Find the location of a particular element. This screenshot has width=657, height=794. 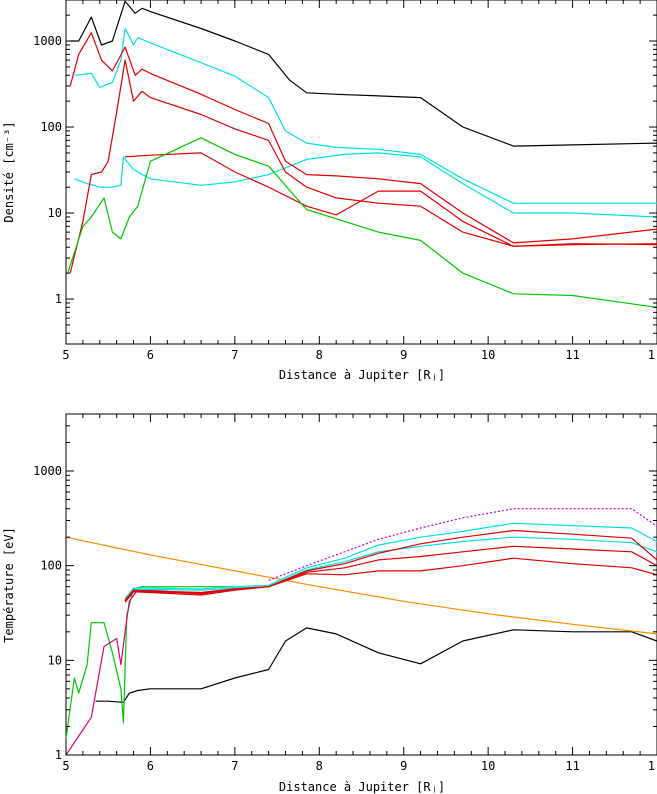

density-x-tick-label: 1 is located at coordinates (651, 355).